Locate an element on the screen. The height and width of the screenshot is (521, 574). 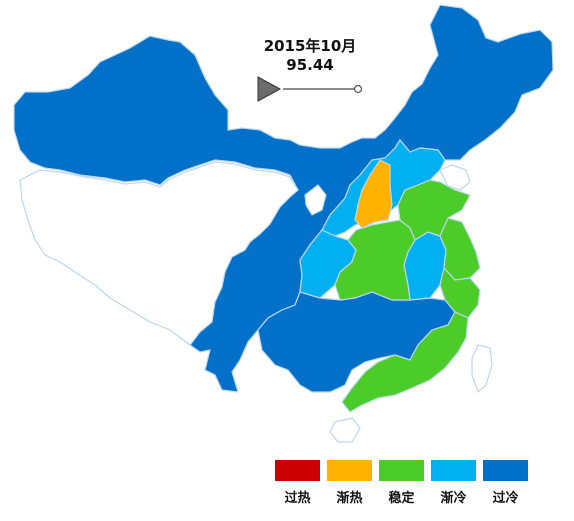
region-stable-jiangsu is located at coordinates (460, 249).